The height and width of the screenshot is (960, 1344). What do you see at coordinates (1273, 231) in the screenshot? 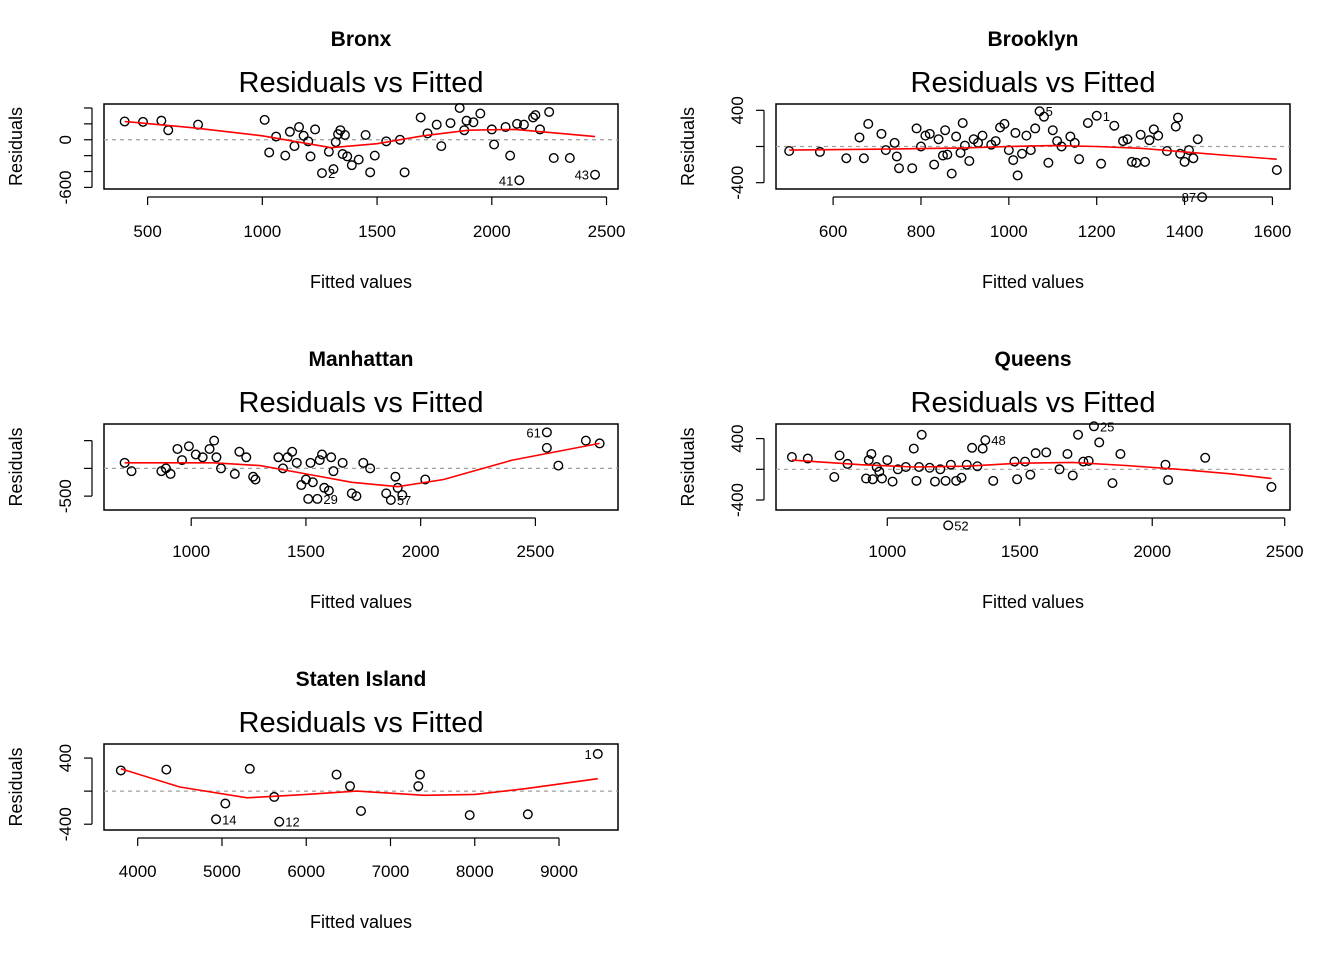
I see `x-tick-label: 1600` at bounding box center [1273, 231].